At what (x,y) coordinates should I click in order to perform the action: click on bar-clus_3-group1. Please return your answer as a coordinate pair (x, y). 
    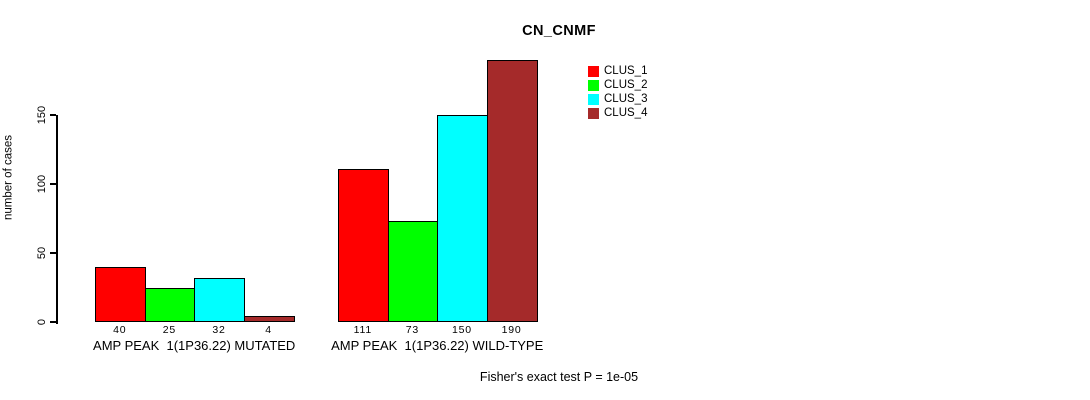
    Looking at the image, I should click on (220, 299).